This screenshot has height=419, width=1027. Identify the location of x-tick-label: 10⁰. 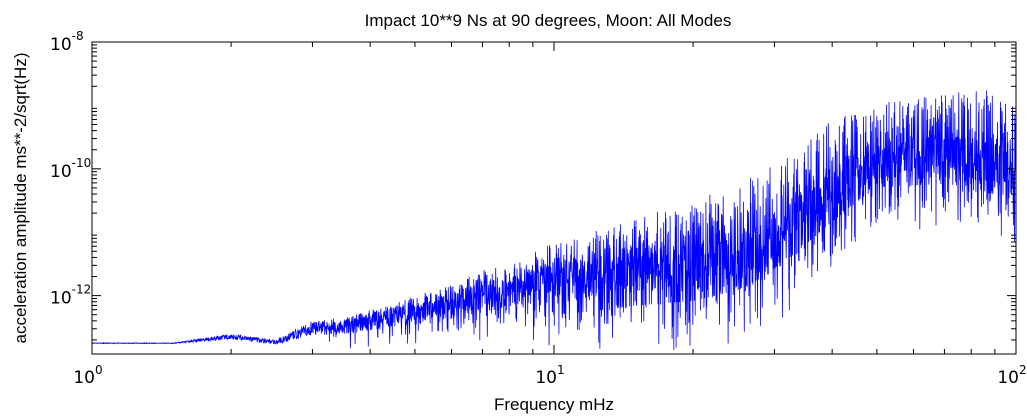
(87, 375).